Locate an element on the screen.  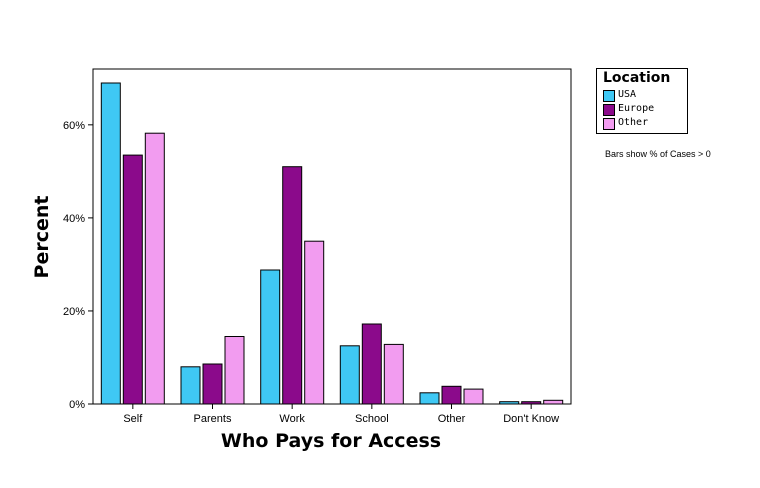
bar-other-europe is located at coordinates (451, 395).